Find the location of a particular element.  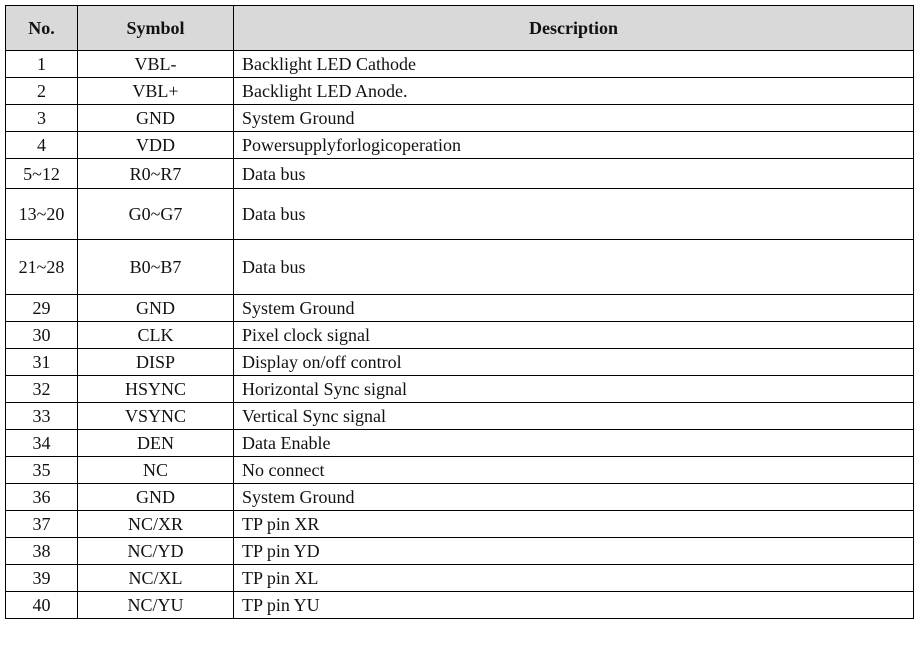

description-cell: TP pin YU is located at coordinates (573, 605).